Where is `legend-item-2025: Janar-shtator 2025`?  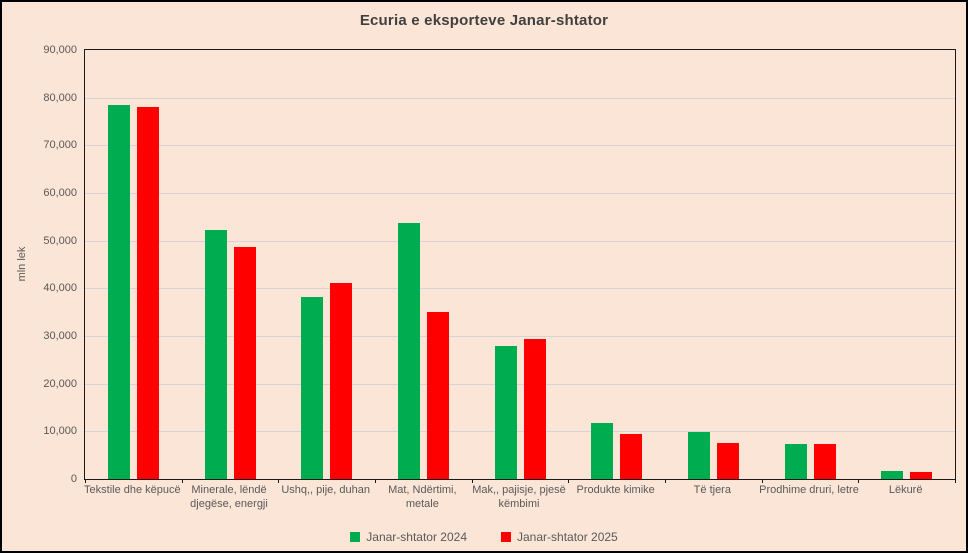
legend-item-2025: Janar-shtator 2025 is located at coordinates (559, 537).